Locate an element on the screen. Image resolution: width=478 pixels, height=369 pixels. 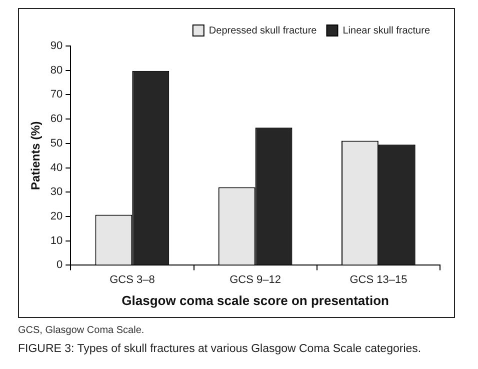
y-axis-title: Patients (%) is located at coordinates (35, 155).